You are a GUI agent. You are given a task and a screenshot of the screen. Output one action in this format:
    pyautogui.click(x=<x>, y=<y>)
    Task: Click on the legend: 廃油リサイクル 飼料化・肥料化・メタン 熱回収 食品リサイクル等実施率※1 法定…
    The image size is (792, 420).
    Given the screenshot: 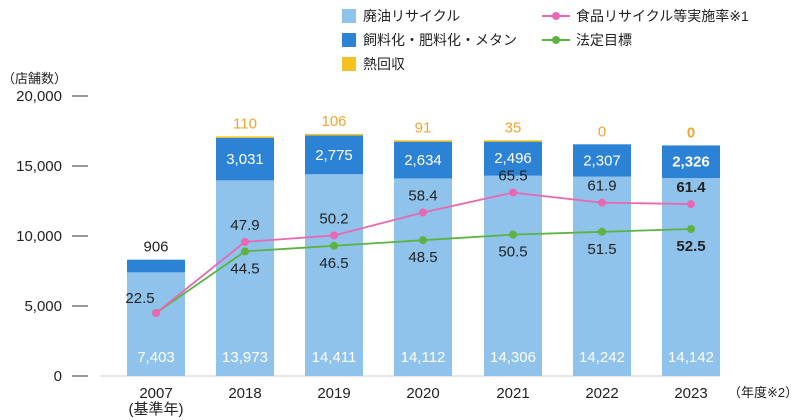 What is the action you would take?
    pyautogui.click(x=545, y=40)
    